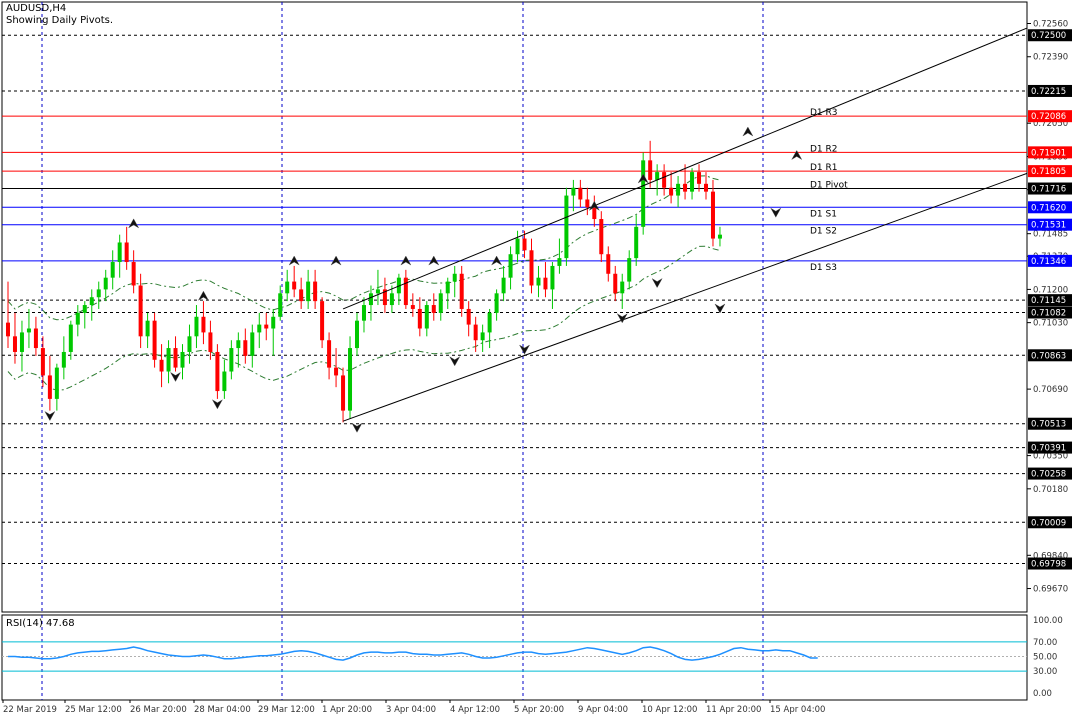 The image size is (1080, 724). What do you see at coordinates (1050, 324) in the screenshot?
I see `price-axis-label: 0.71030` at bounding box center [1050, 324].